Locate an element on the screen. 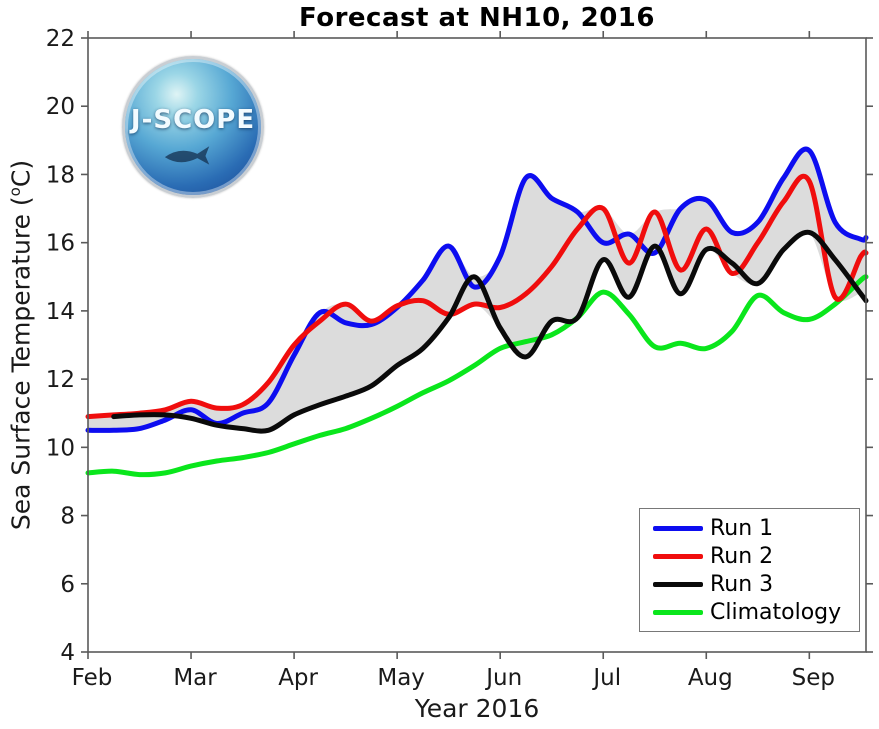 This screenshot has width=879, height=729. y-axis-label-text: Sea Surface Temperature ( is located at coordinates (21, 363).